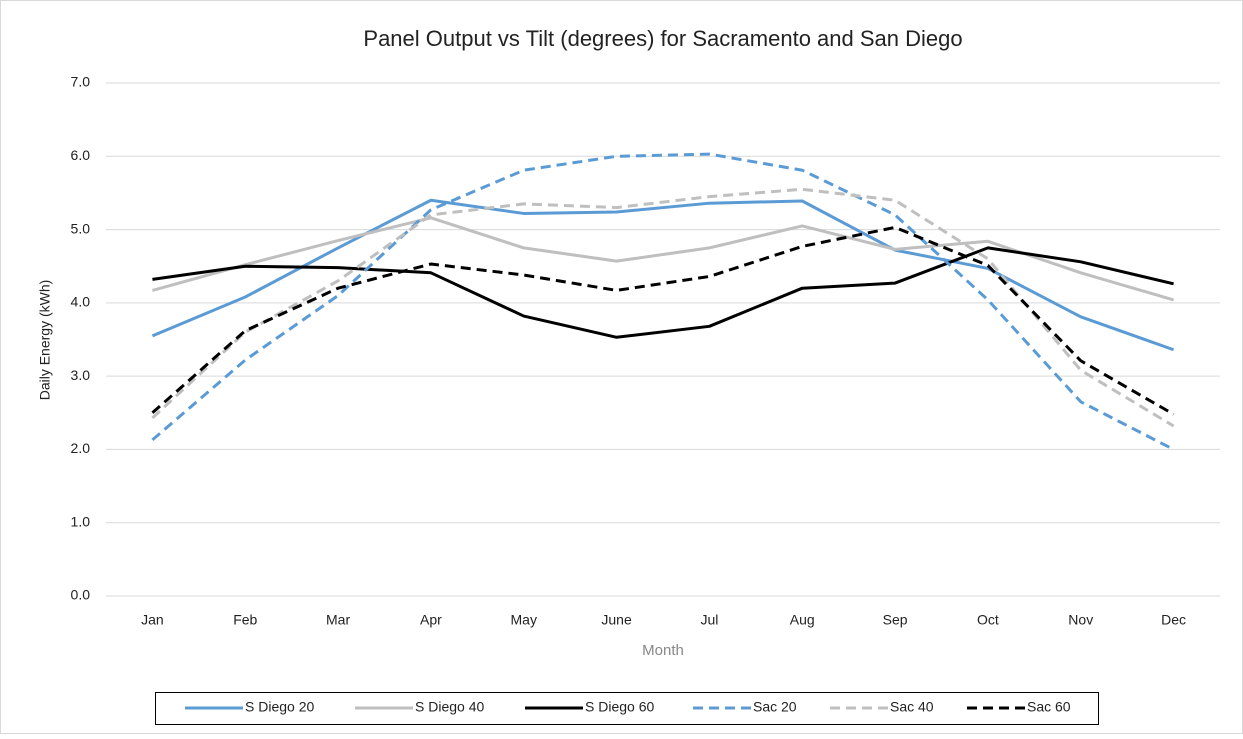  I want to click on y-tick-label: 1.0, so click(81, 521).